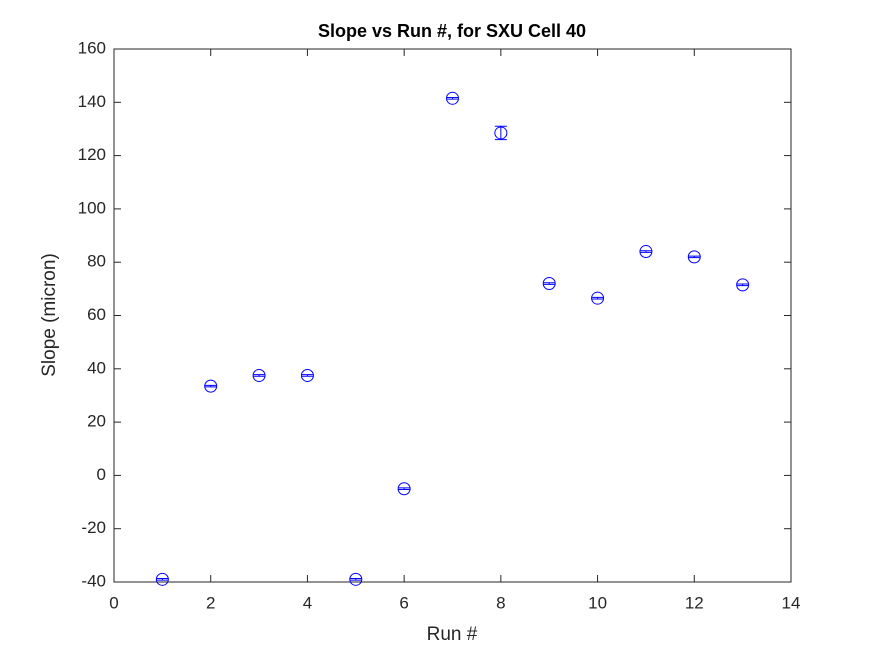 Image resolution: width=875 pixels, height=656 pixels. Describe the element at coordinates (307, 602) in the screenshot. I see `x-tick-label: 4` at that location.